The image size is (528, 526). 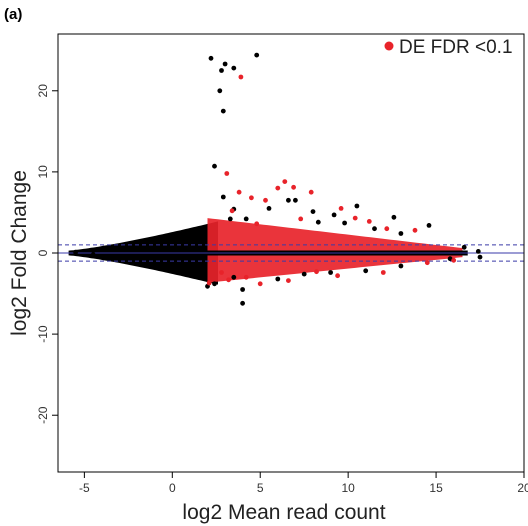 What do you see at coordinates (43, 415) in the screenshot?
I see `y-tick-label: -20` at bounding box center [43, 415].